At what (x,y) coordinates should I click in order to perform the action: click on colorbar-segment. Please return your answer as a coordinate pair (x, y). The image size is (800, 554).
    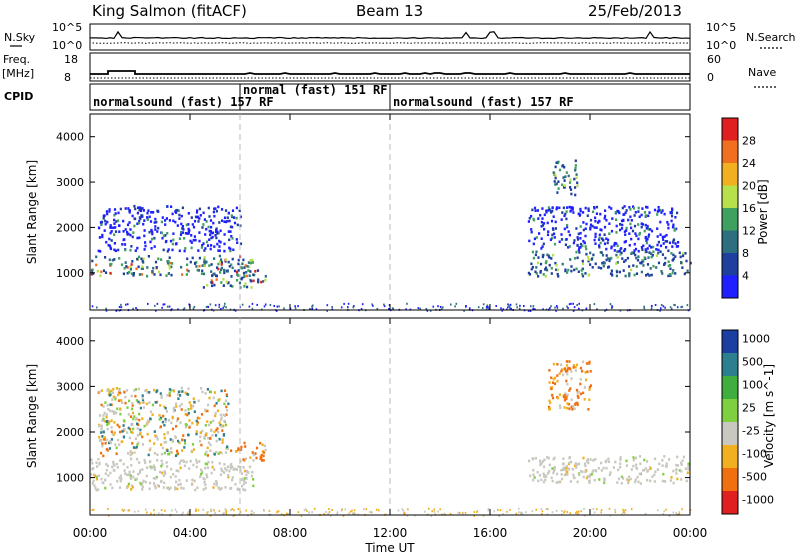
    Looking at the image, I should click on (730, 241).